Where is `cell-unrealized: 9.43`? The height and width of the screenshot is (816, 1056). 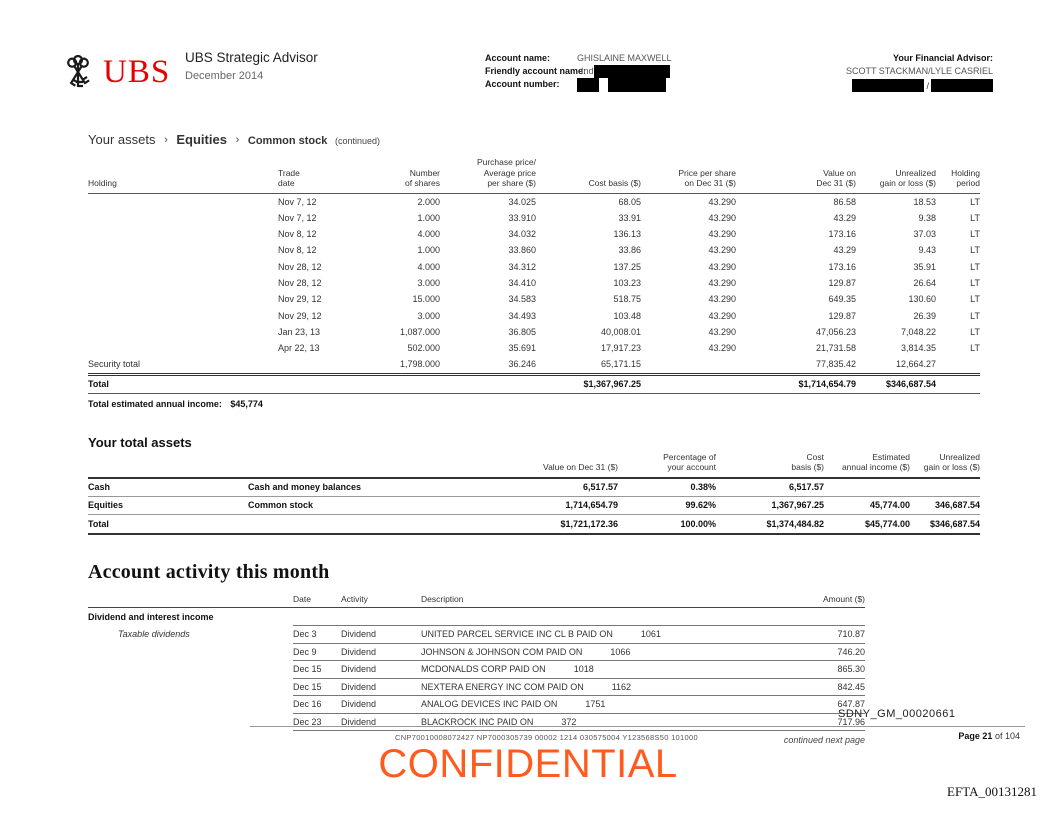 cell-unrealized: 9.43 is located at coordinates (927, 250).